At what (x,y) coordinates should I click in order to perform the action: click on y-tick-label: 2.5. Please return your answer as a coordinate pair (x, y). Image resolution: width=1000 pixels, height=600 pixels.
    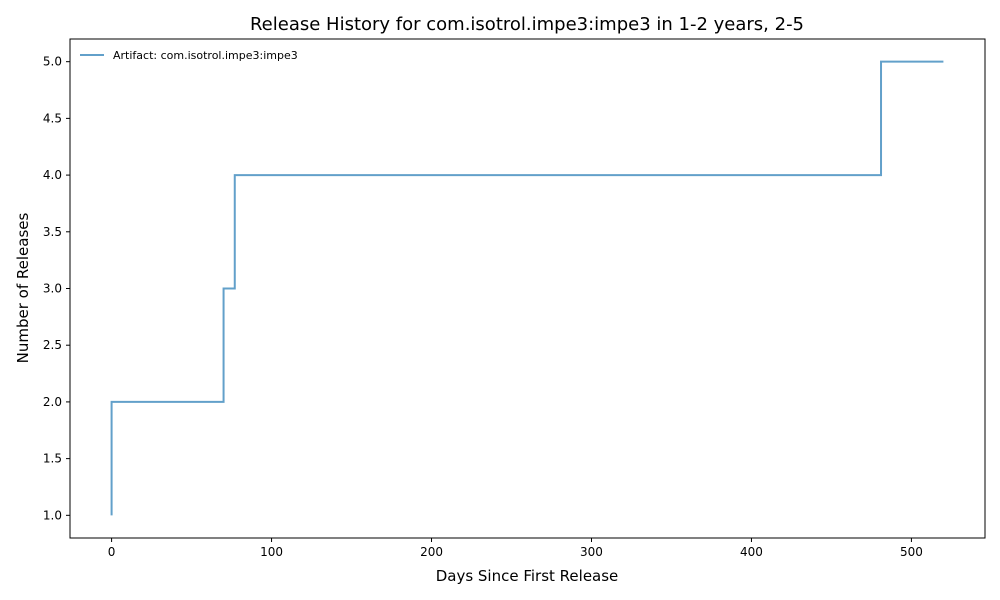
    Looking at the image, I should click on (52, 345).